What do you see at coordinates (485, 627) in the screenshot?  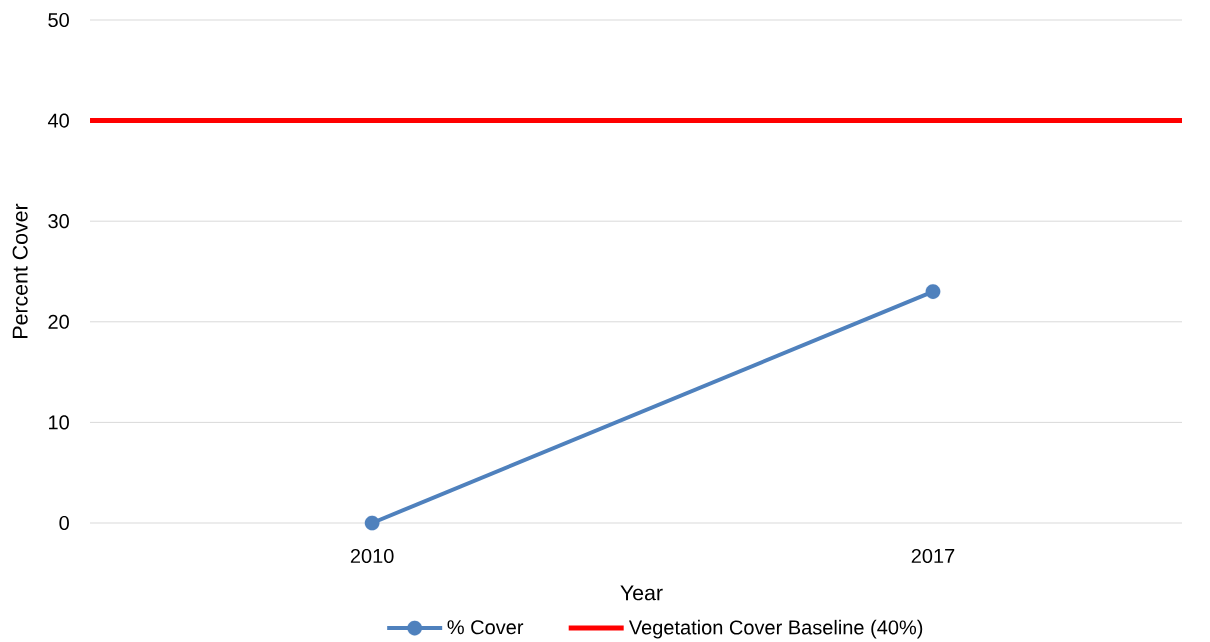 I see `legend-label: % Cover` at bounding box center [485, 627].